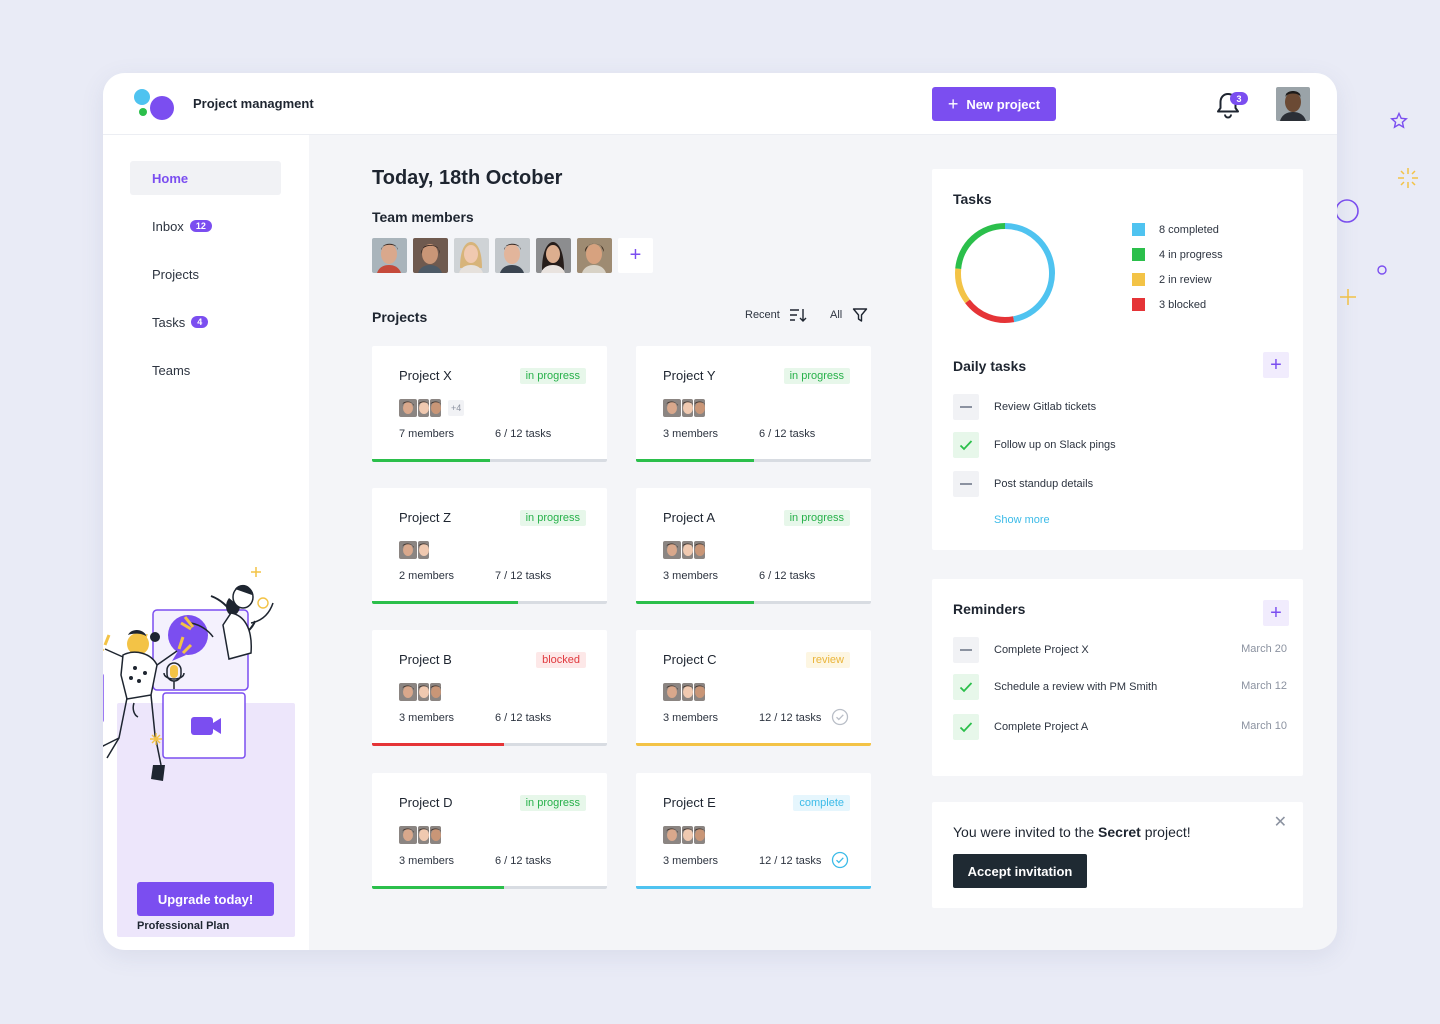  I want to click on project-card: Project C review 3 members 12 / 12 tasks, so click(753, 688).